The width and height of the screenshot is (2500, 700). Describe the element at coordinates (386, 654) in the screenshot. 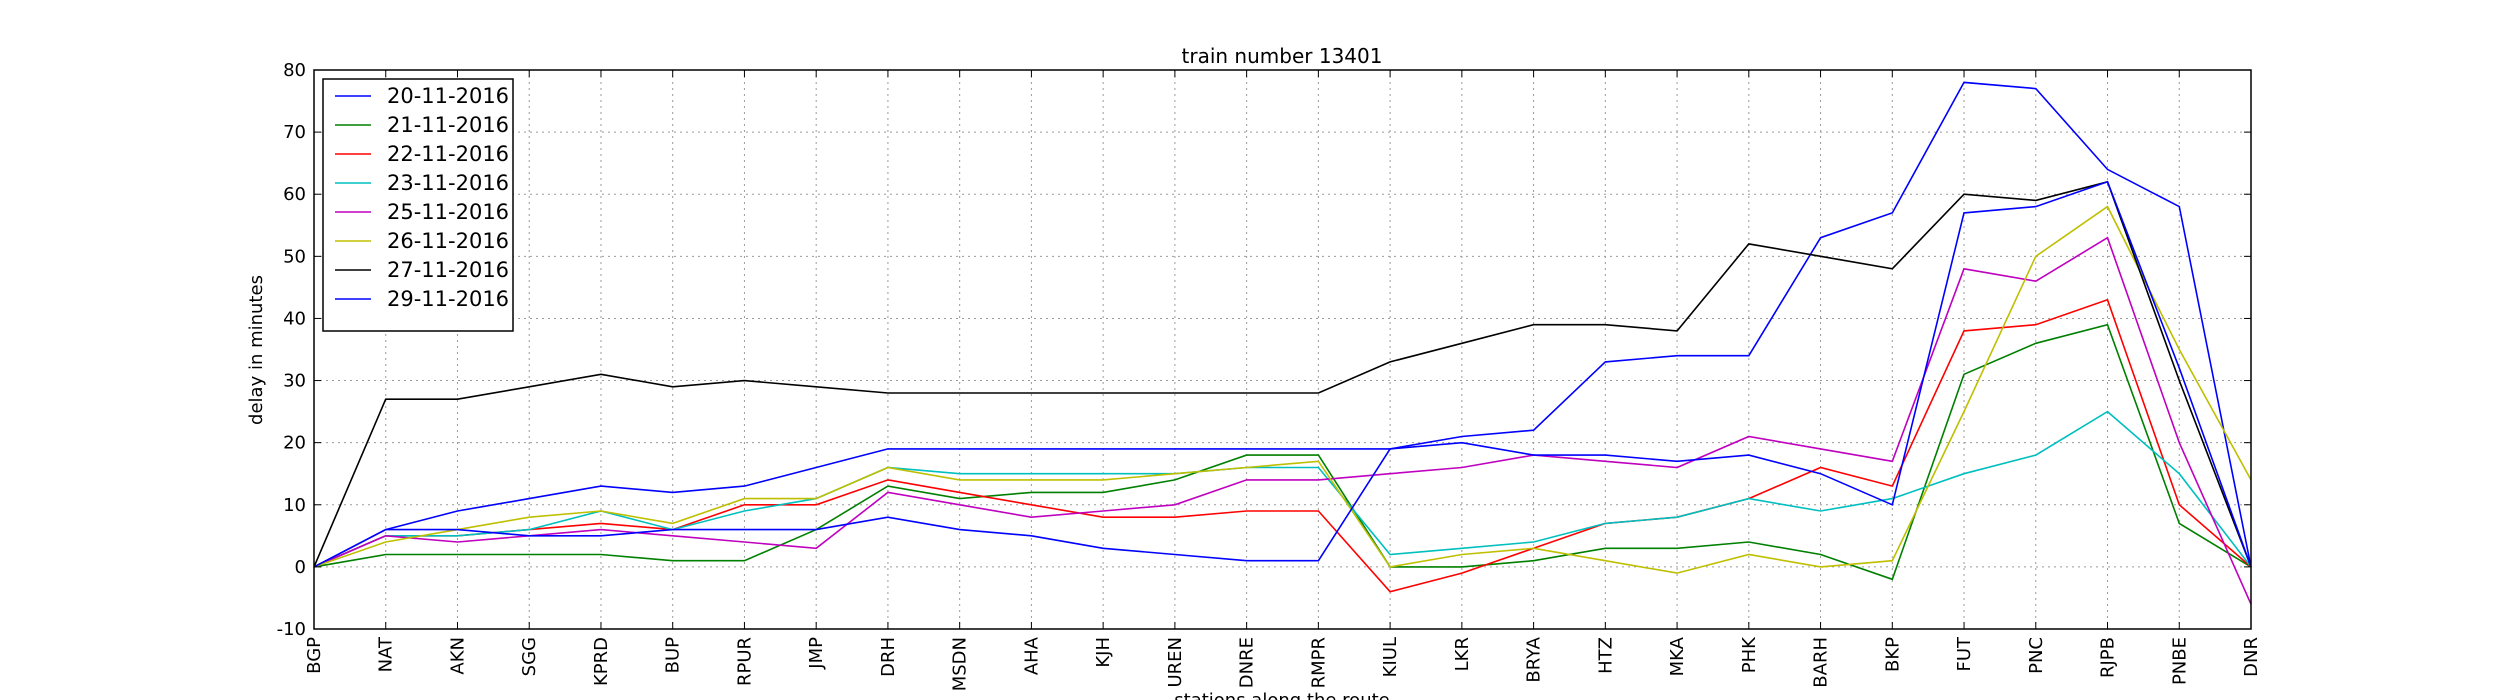

I see `x-tick-label: NAT` at that location.